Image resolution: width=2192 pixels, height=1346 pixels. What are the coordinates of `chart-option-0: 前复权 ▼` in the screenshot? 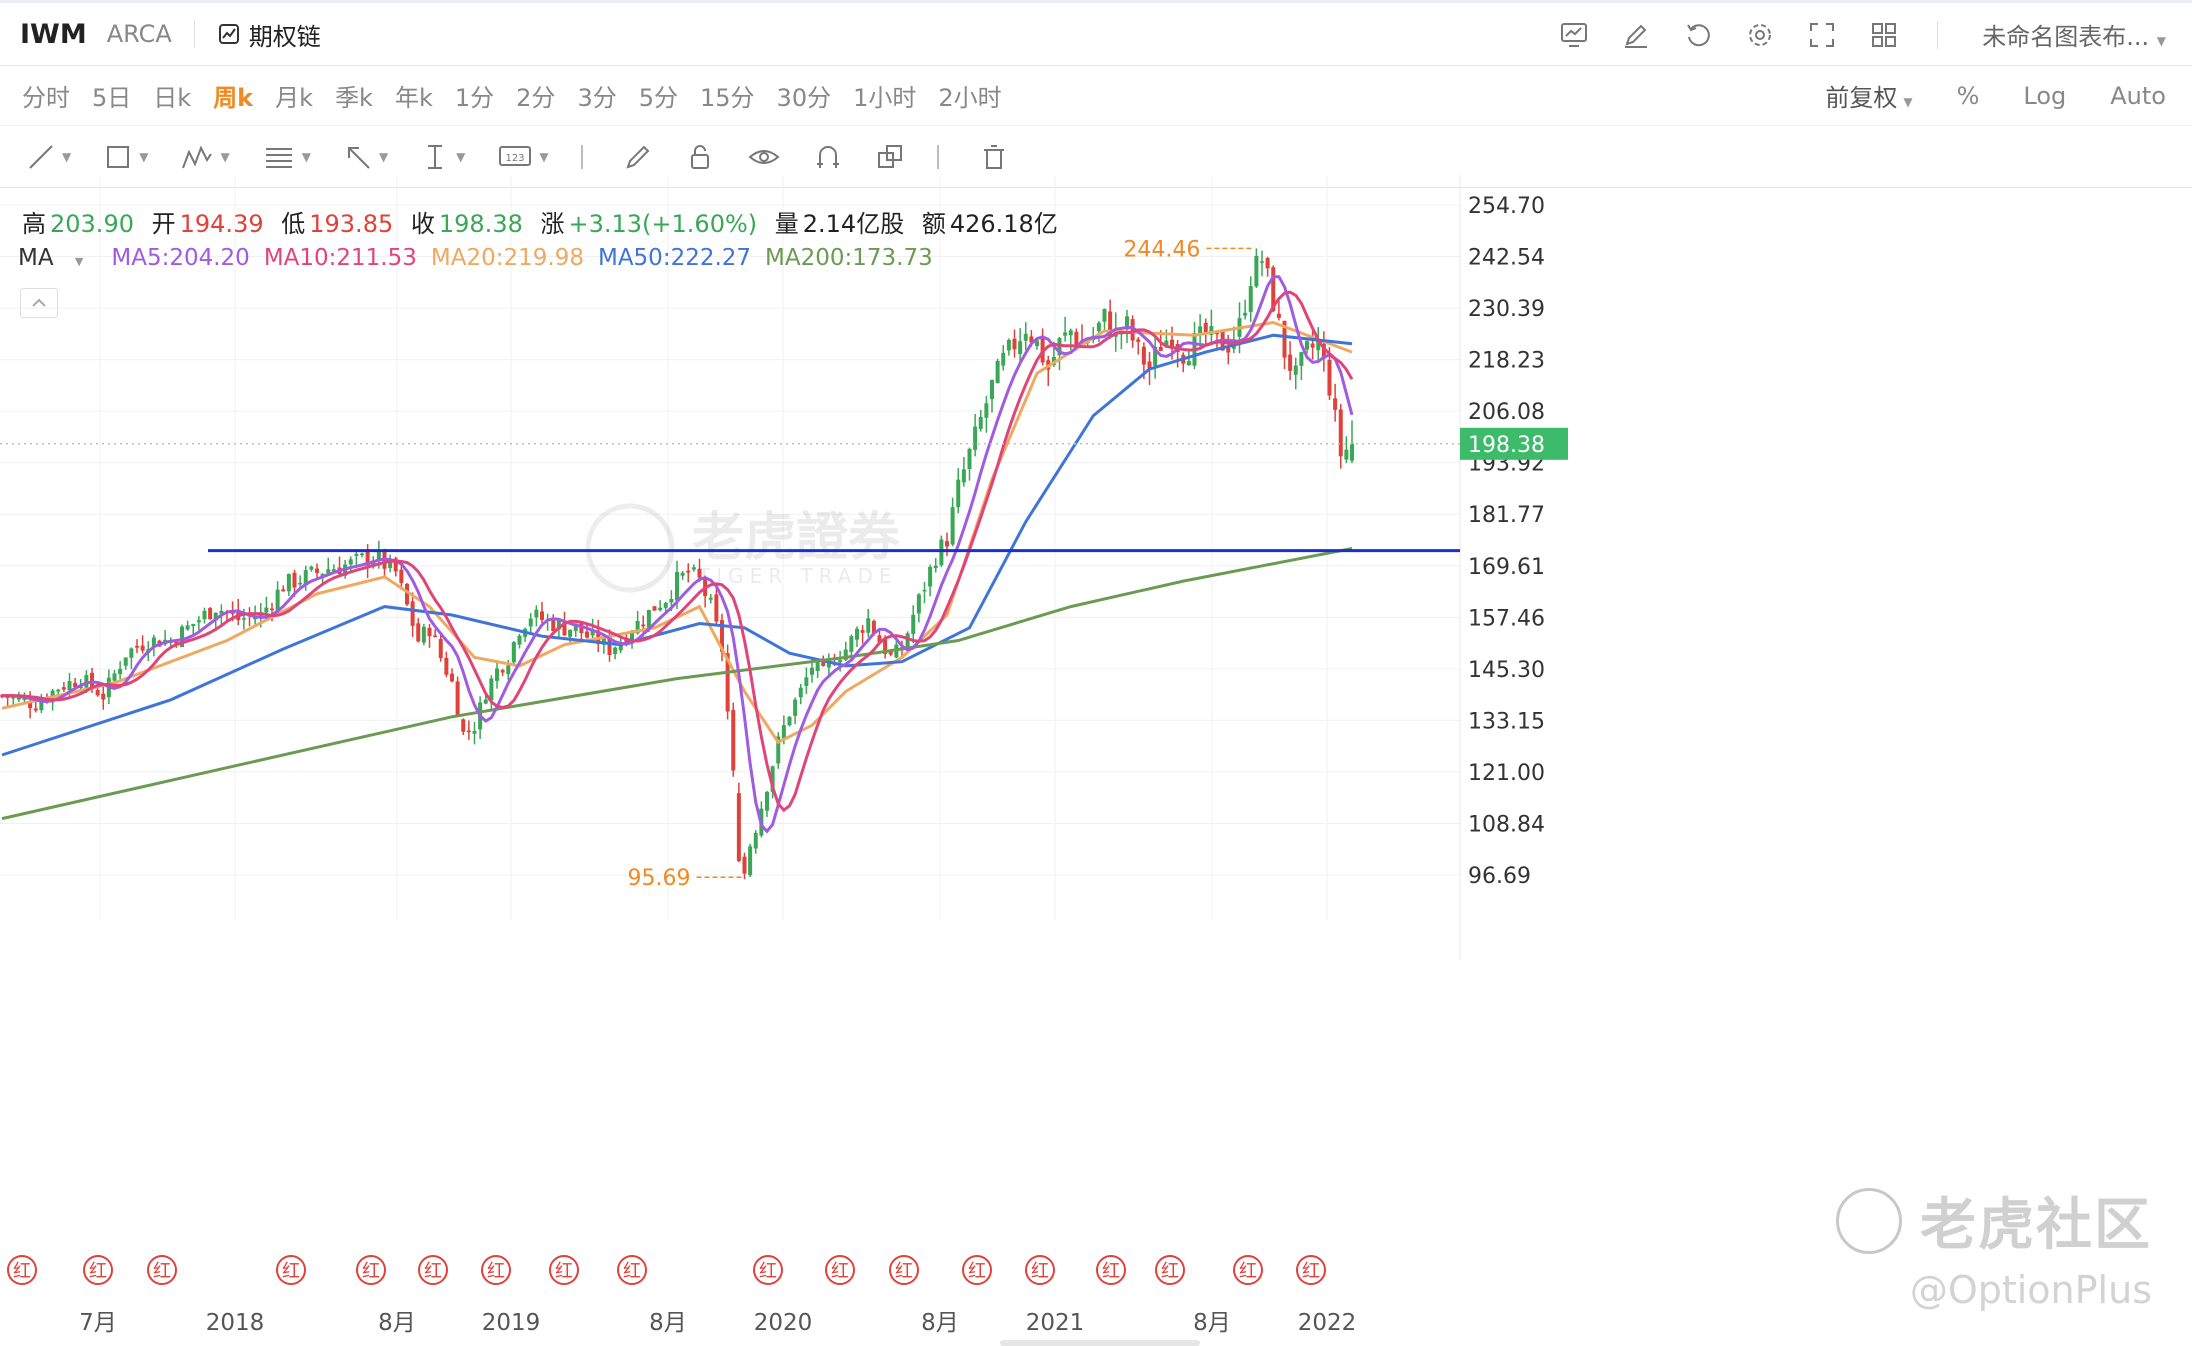 It's located at (1869, 98).